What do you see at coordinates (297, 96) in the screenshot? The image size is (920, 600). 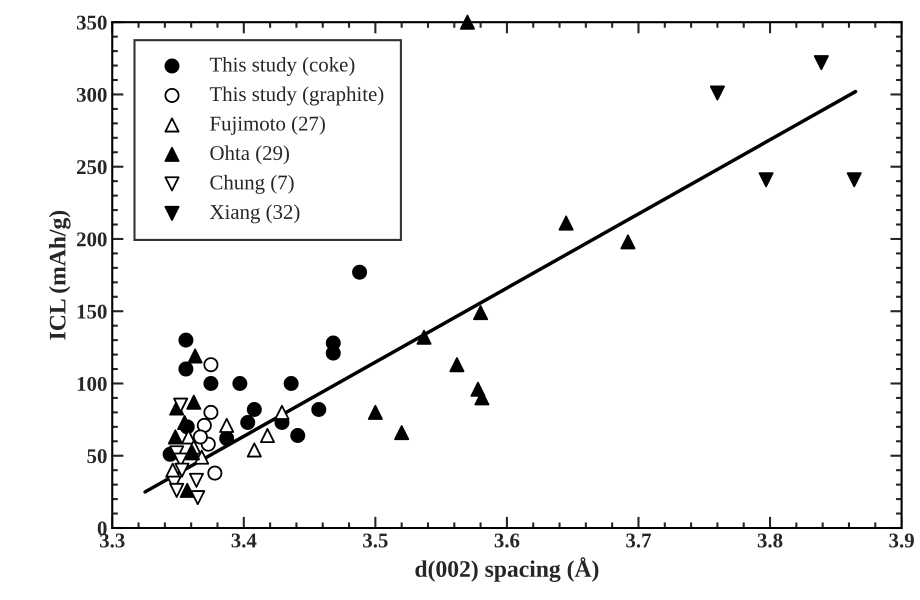 I see `legend-label: This study (graphite)` at bounding box center [297, 96].